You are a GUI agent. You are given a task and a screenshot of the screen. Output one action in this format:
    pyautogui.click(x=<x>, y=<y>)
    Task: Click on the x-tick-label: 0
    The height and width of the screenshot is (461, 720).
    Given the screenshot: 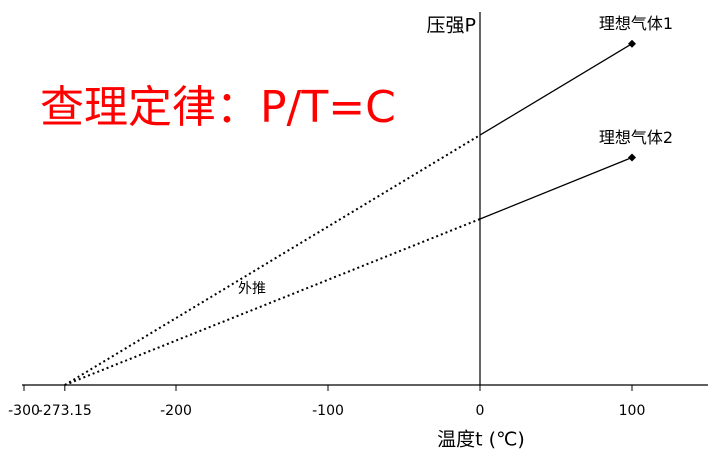 What is the action you would take?
    pyautogui.click(x=480, y=411)
    